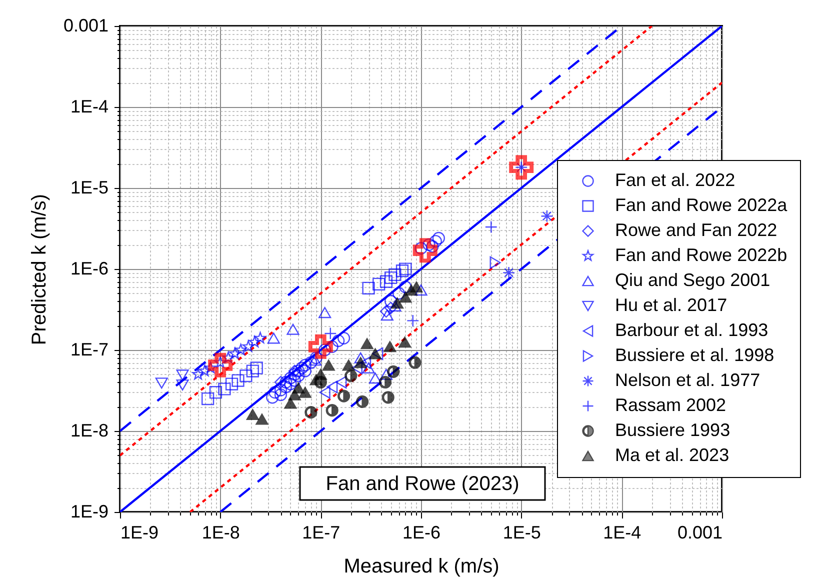  I want to click on x-tick-label: 1E-8, so click(221, 532).